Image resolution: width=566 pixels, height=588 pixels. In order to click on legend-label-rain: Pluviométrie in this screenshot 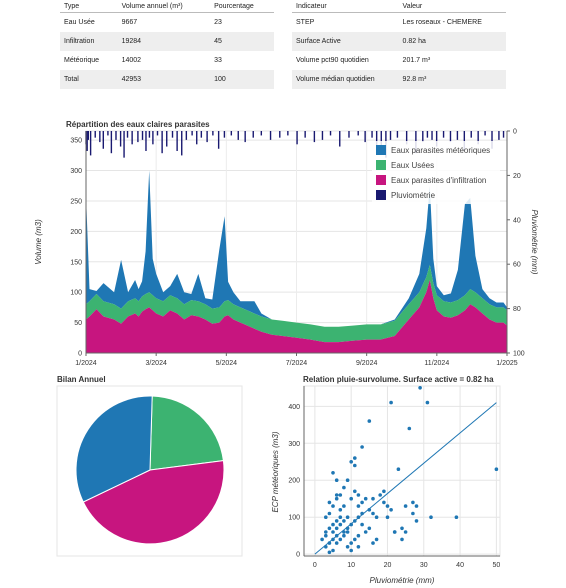, I will do `click(413, 195)`.